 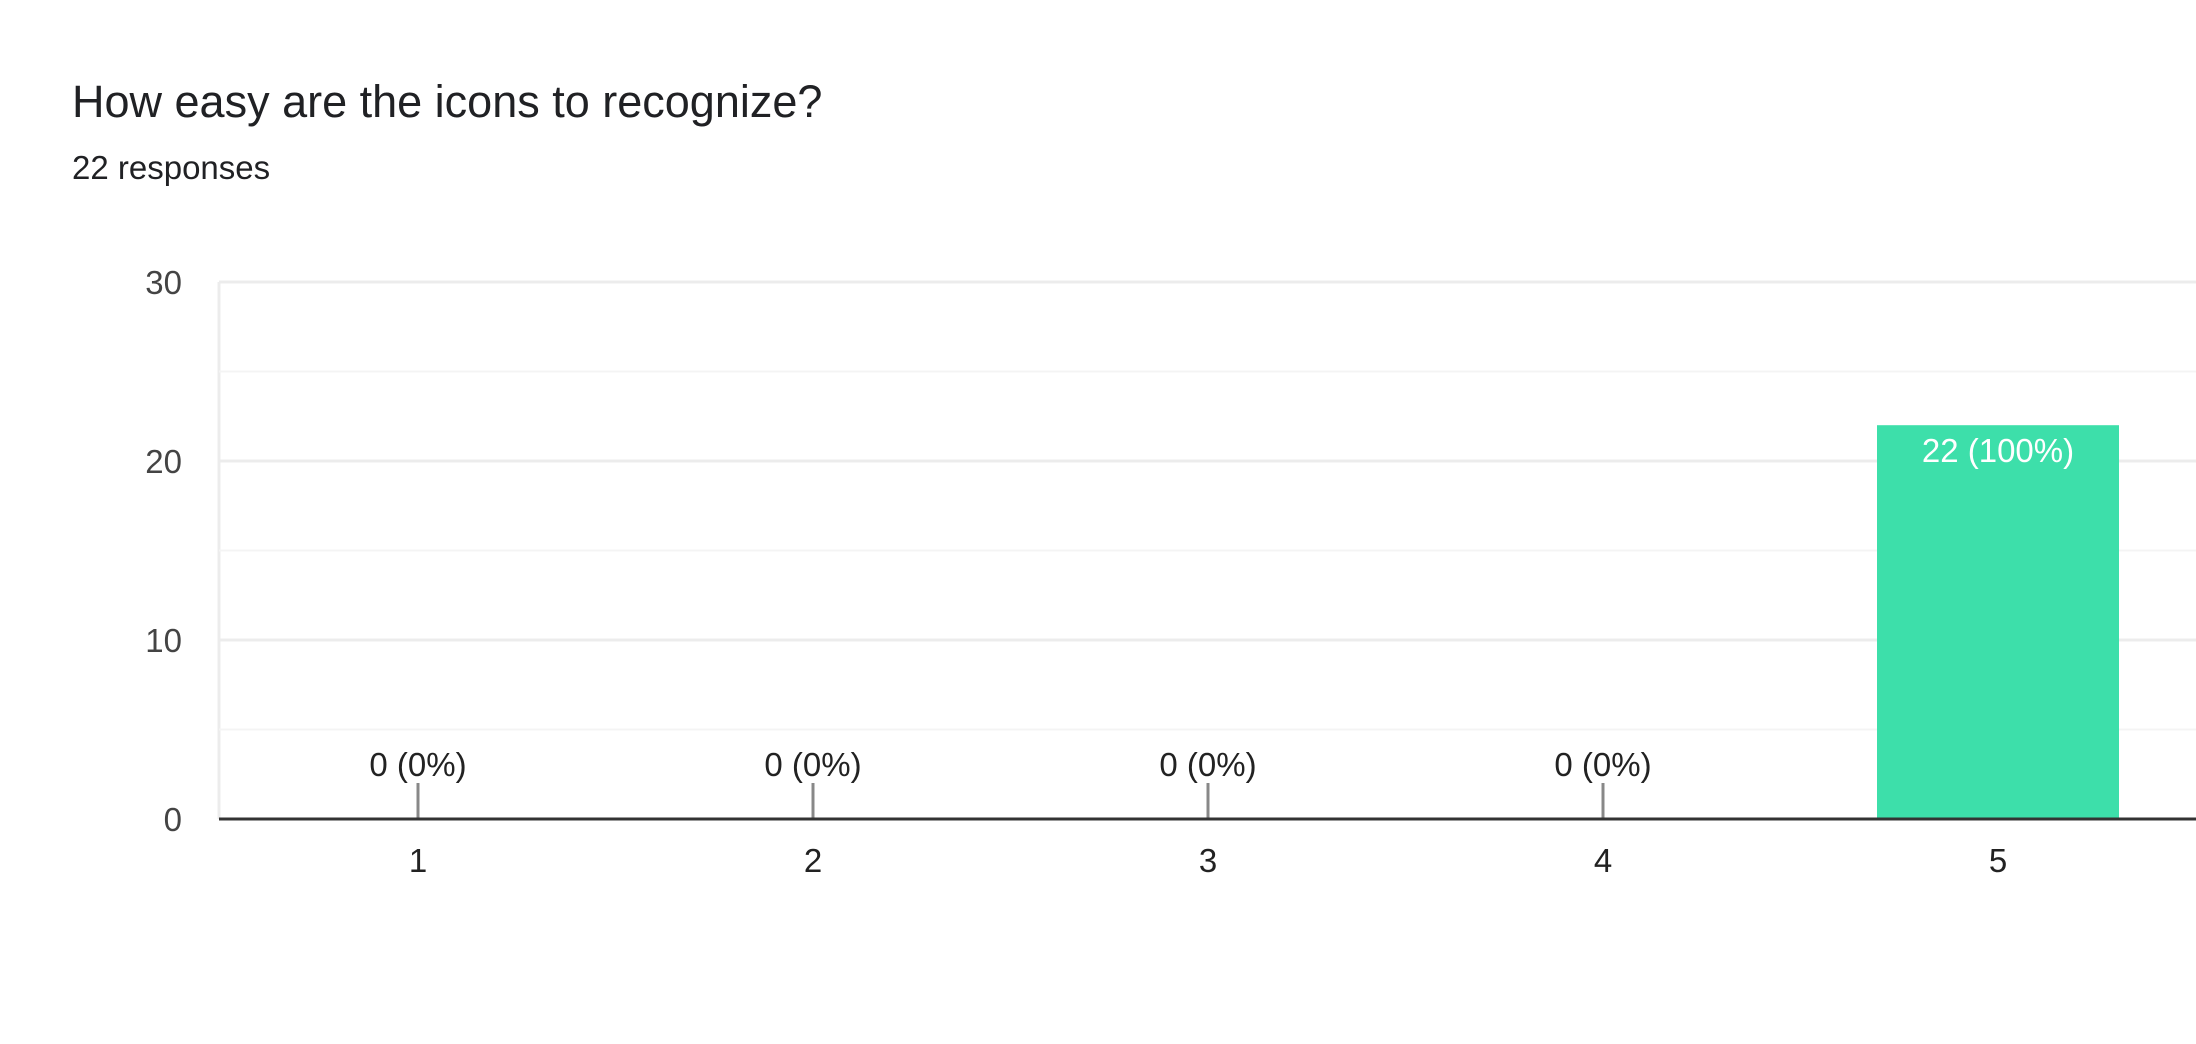 What do you see at coordinates (1998, 450) in the screenshot?
I see `data-label: 22 (100%)` at bounding box center [1998, 450].